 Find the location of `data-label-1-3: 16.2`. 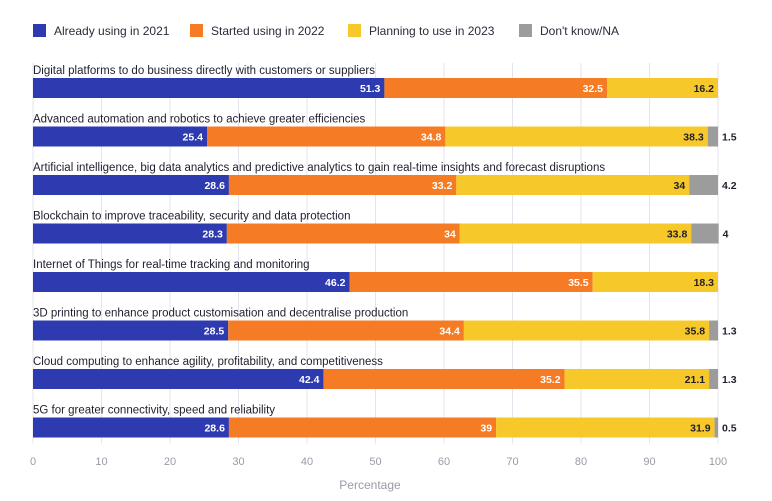

data-label-1-3: 16.2 is located at coordinates (704, 89).